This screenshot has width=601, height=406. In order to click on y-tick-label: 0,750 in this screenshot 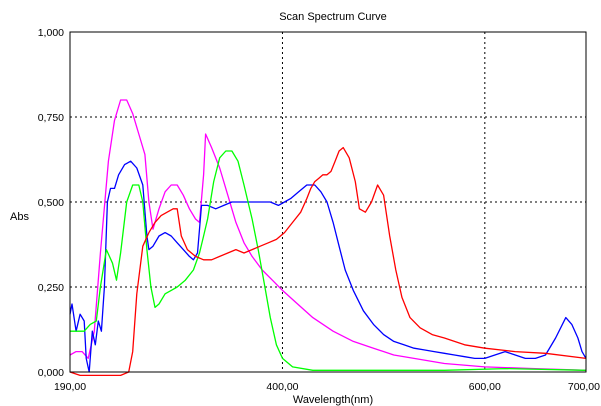, I will do `click(51, 118)`.